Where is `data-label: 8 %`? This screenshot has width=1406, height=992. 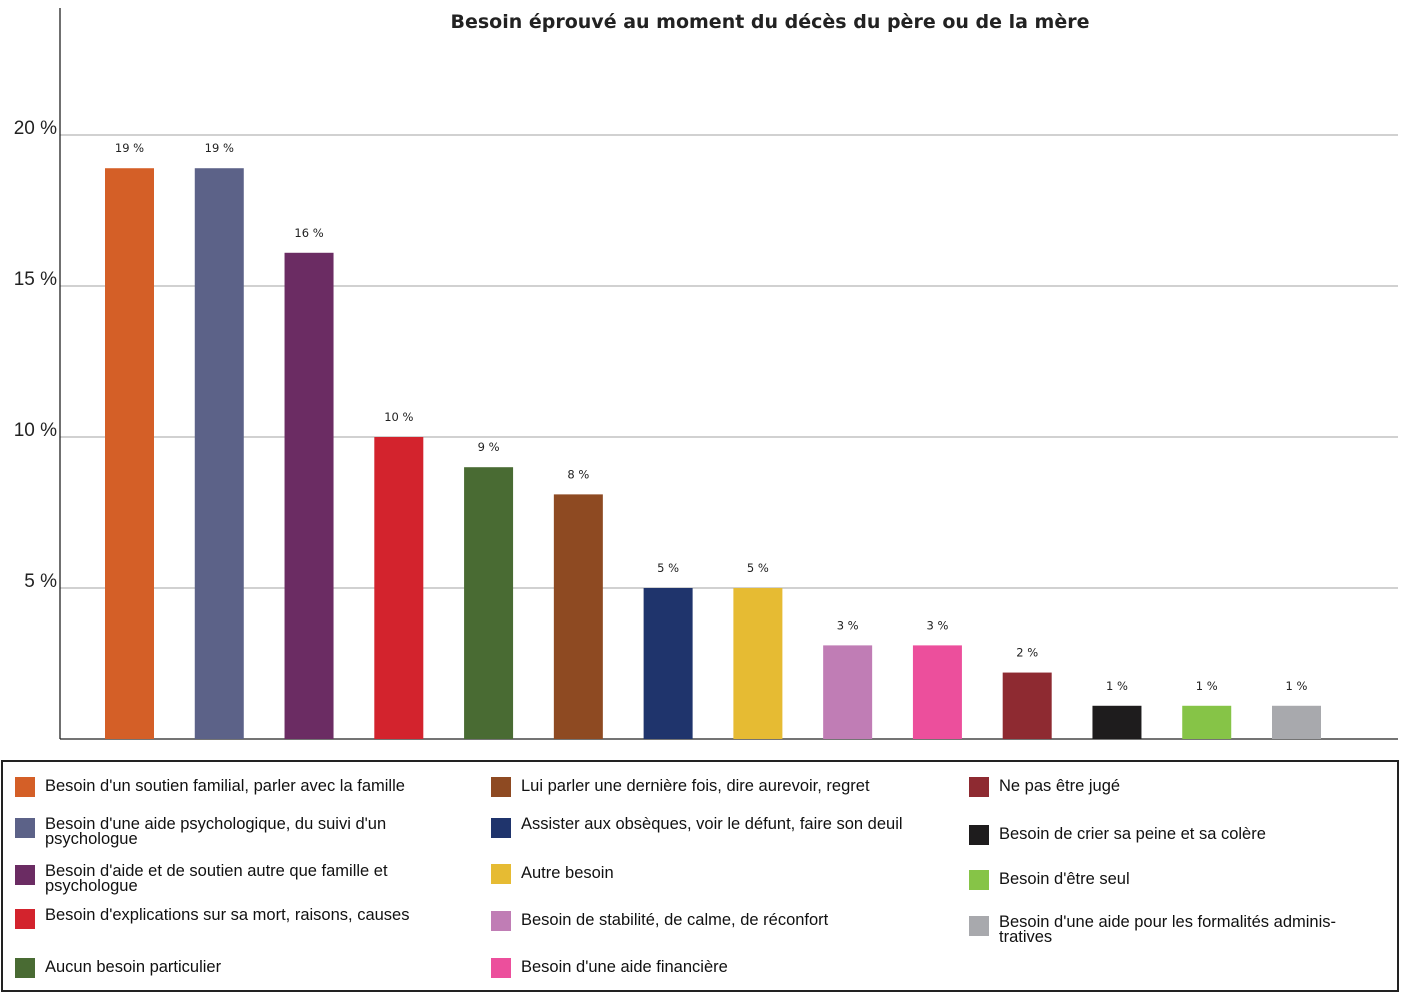 data-label: 8 % is located at coordinates (578, 474).